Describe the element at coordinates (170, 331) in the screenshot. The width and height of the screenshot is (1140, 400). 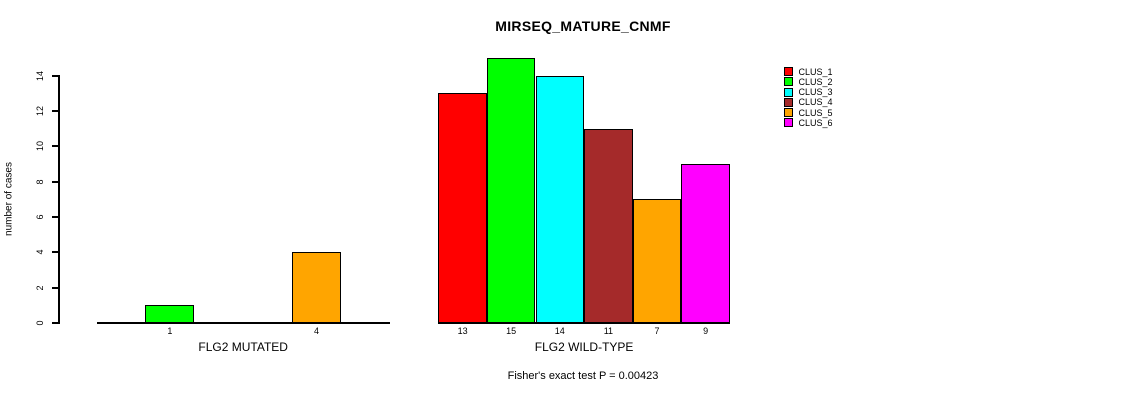
I see `bar-value-label: 1` at that location.